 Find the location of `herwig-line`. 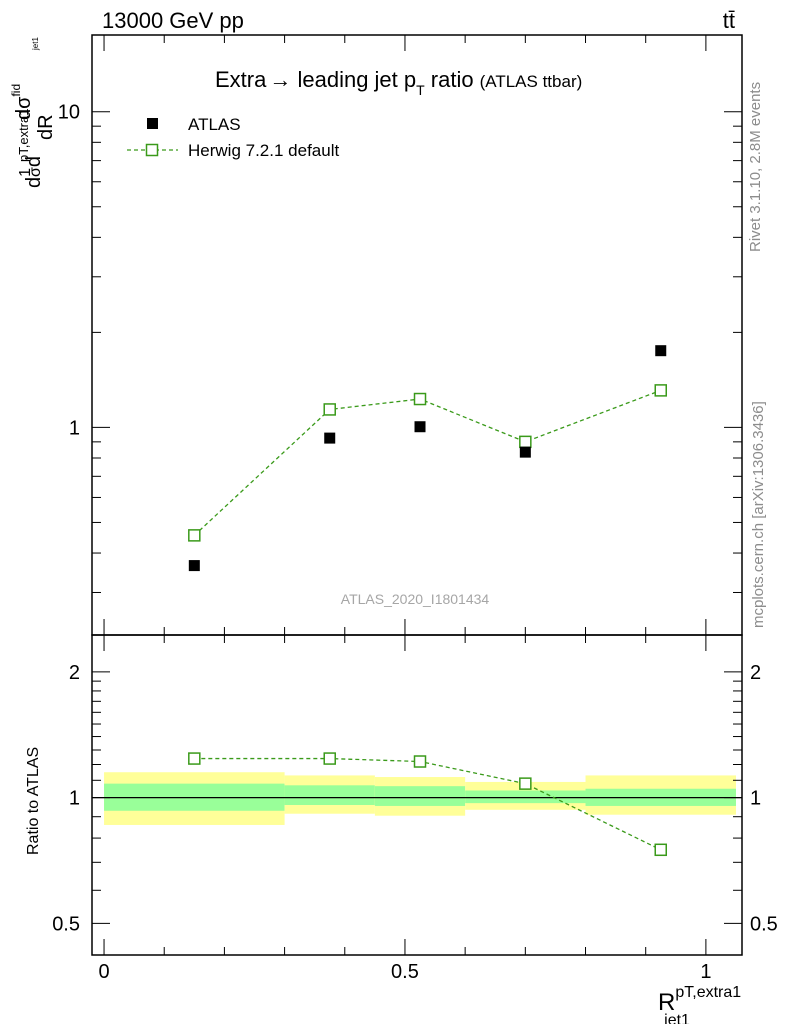

herwig-line is located at coordinates (427, 462).